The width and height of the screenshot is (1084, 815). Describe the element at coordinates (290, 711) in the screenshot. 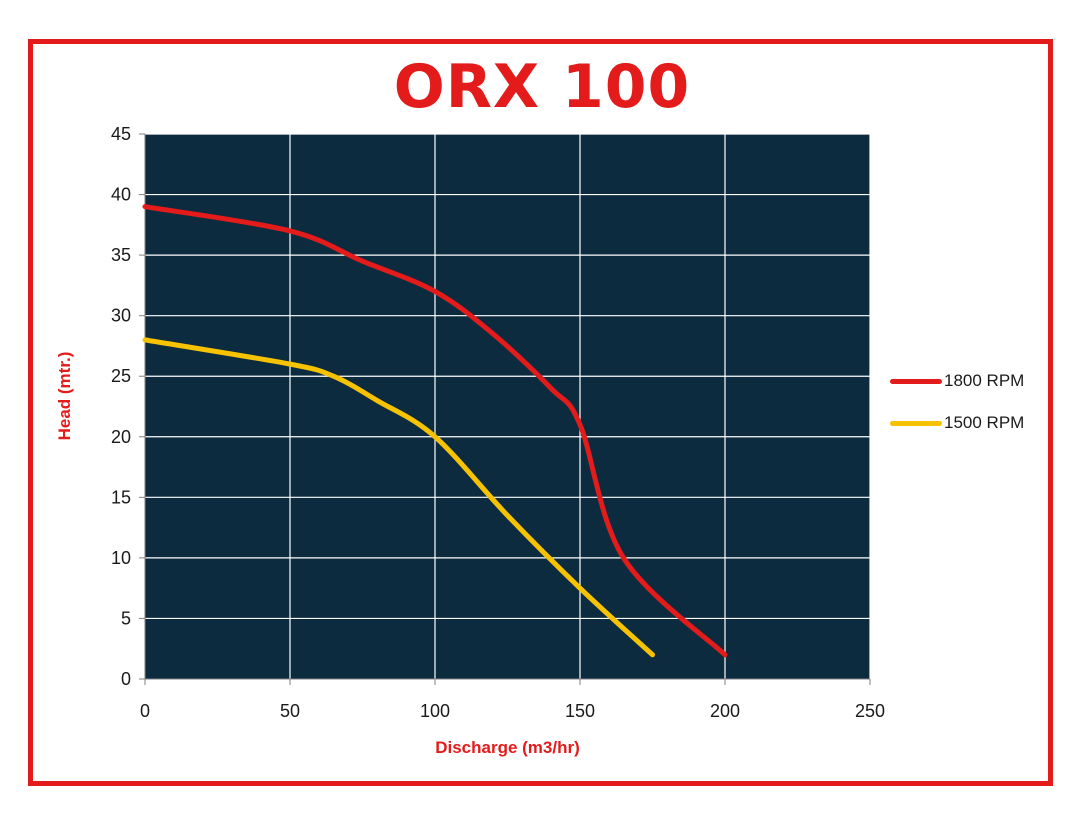

I see `x-tick-label: 50` at that location.